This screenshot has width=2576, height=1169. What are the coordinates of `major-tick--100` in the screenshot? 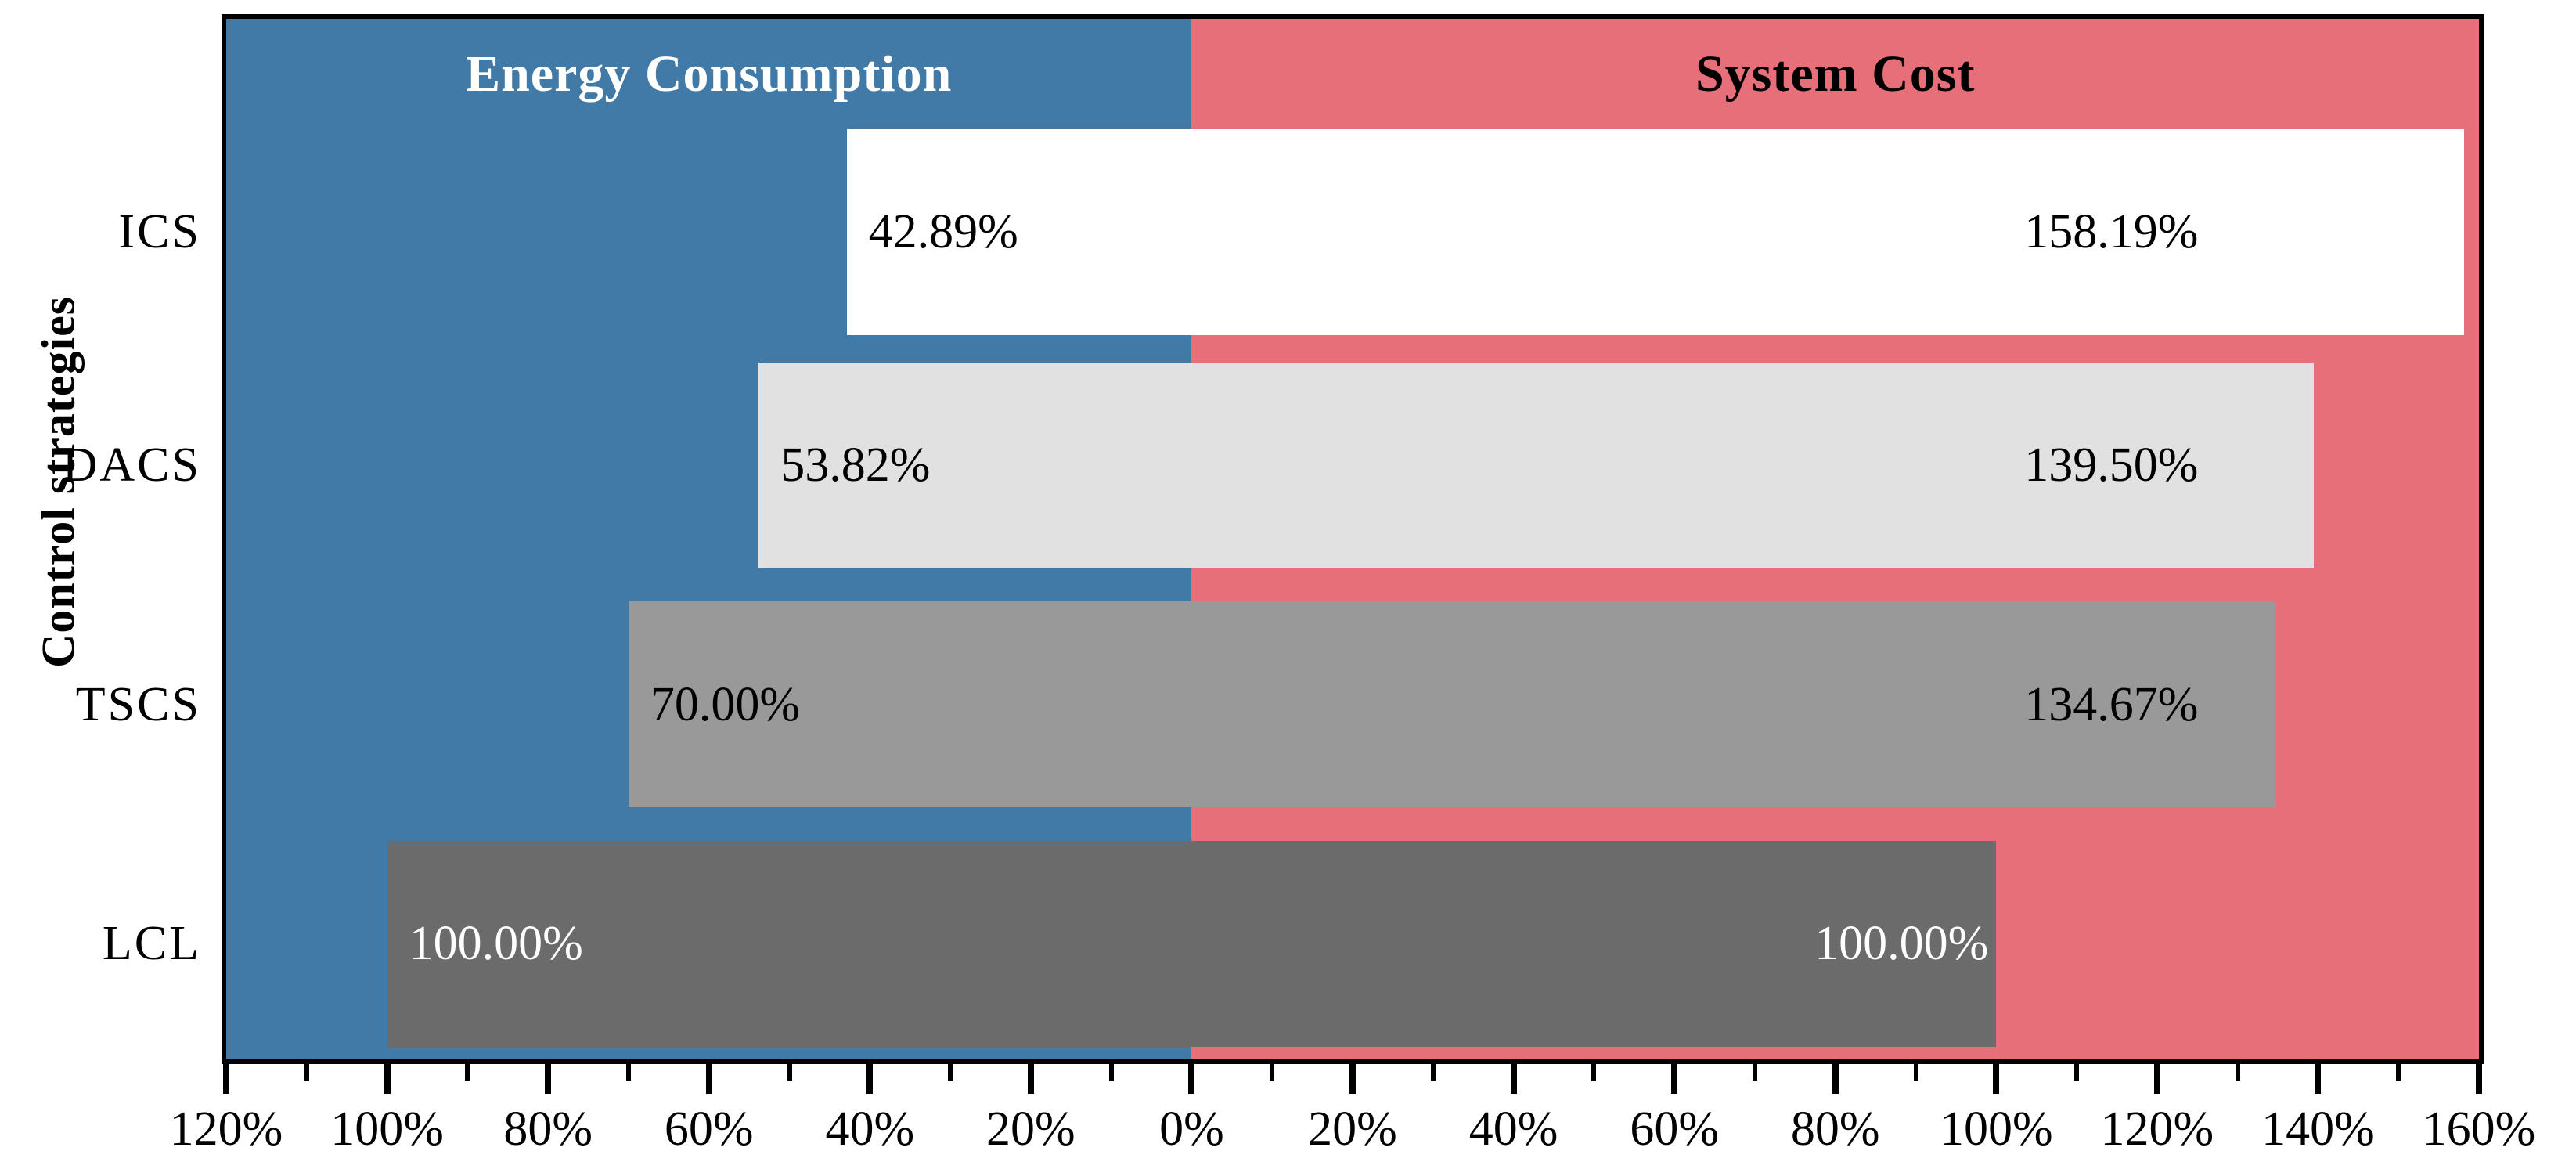 It's located at (387, 1079).